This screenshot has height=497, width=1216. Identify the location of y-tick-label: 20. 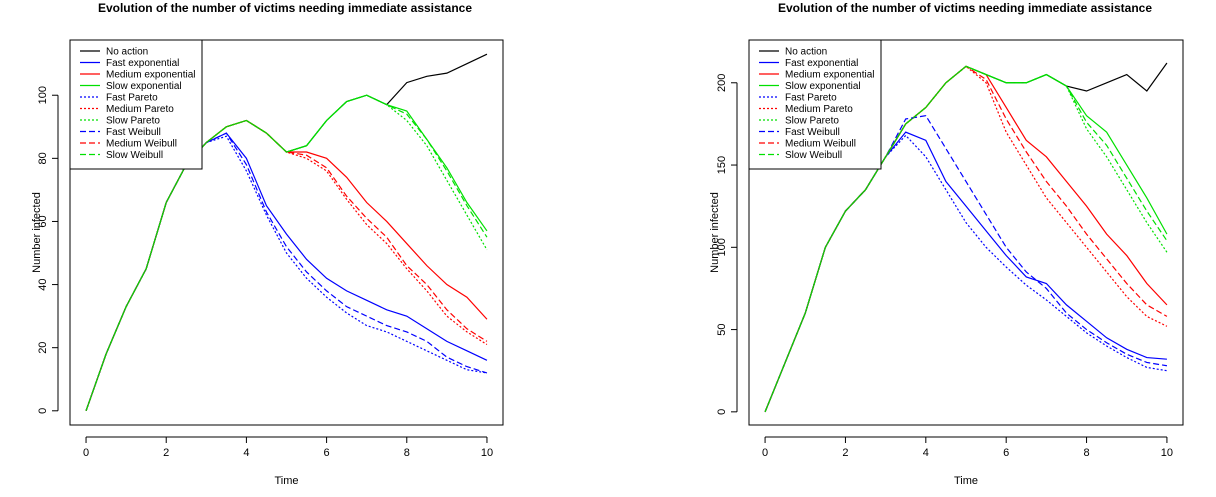
(43, 348).